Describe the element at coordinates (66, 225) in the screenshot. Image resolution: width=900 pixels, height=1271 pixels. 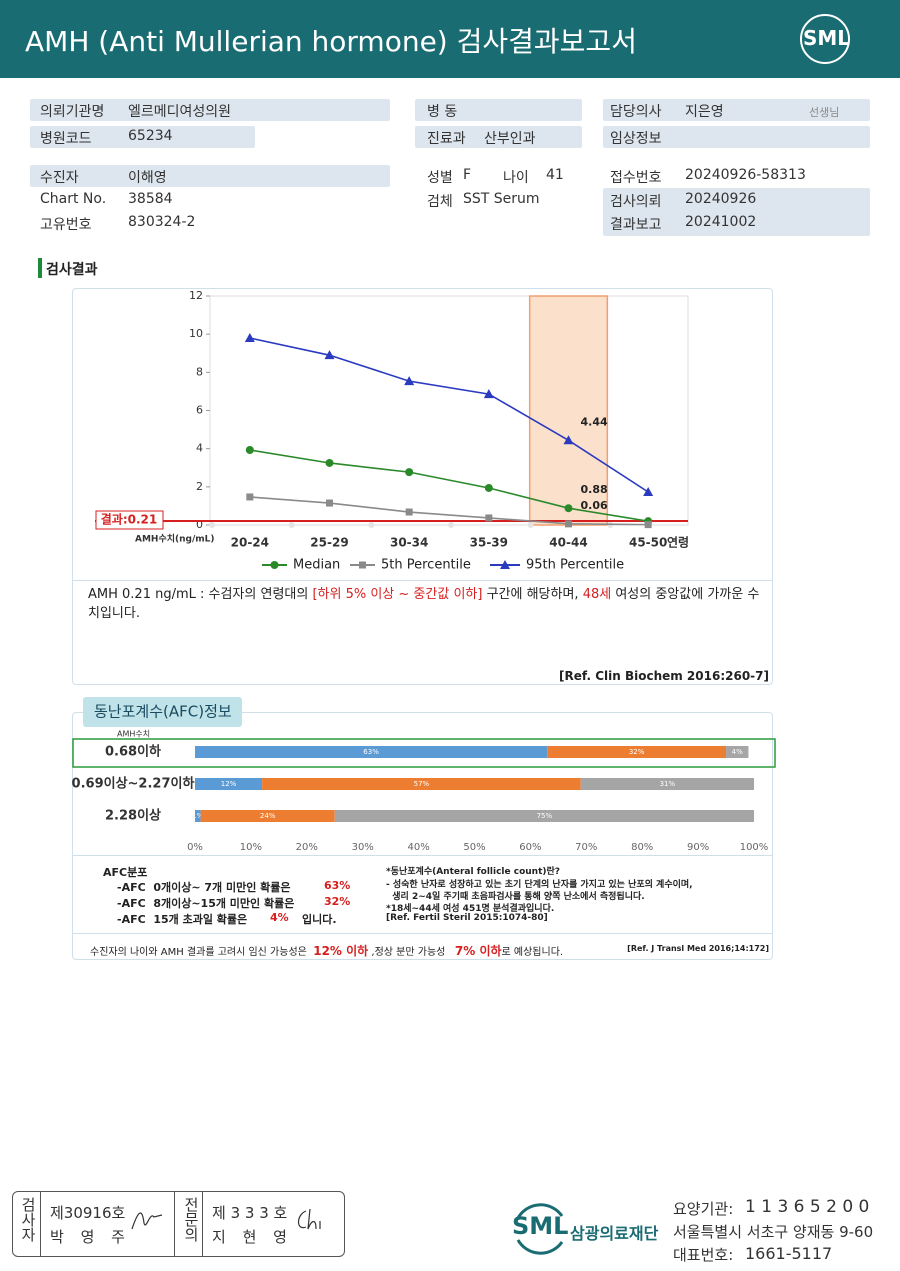
I see `field-label: 고유번호` at that location.